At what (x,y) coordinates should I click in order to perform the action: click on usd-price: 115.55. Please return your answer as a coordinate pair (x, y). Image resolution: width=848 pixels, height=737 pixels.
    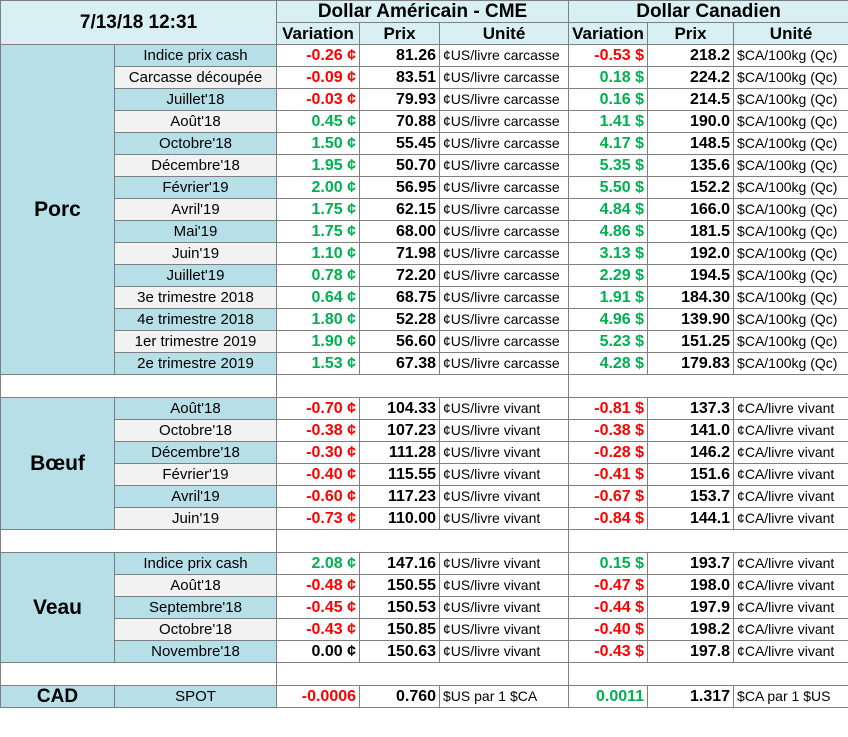
    Looking at the image, I should click on (400, 474).